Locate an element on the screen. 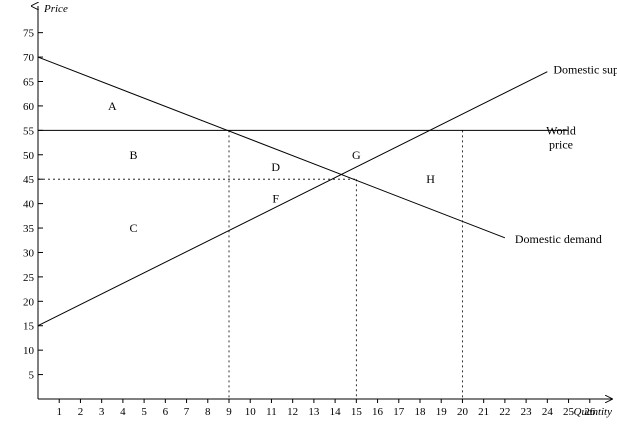 This screenshot has width=617, height=440. x-tick-label-8: 8 is located at coordinates (208, 412).